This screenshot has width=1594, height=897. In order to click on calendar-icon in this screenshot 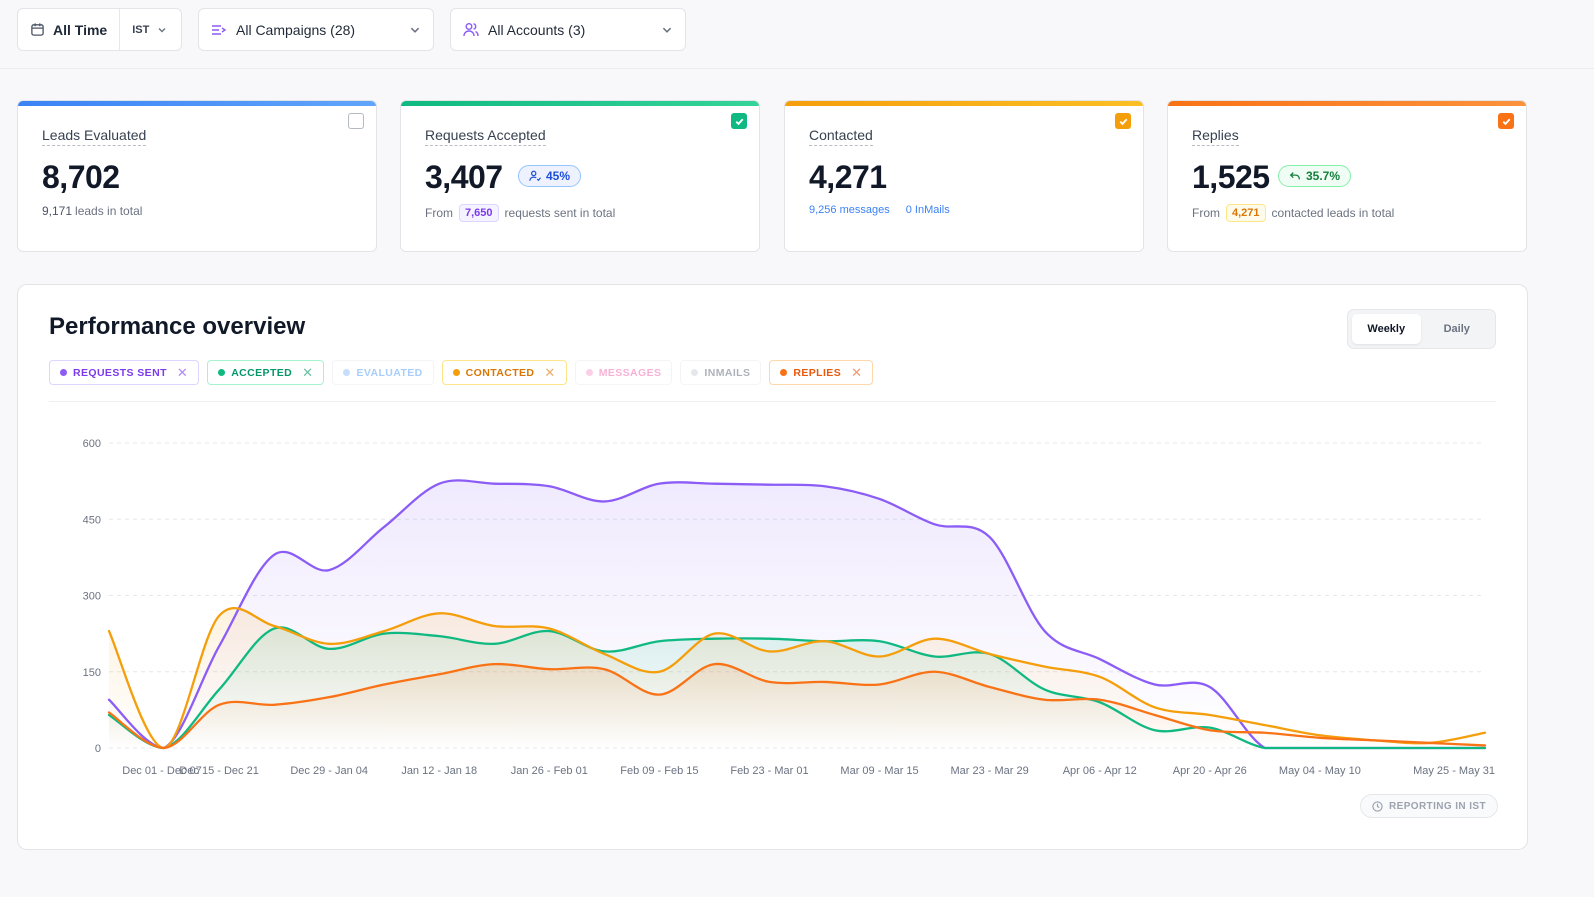, I will do `click(37, 29)`.